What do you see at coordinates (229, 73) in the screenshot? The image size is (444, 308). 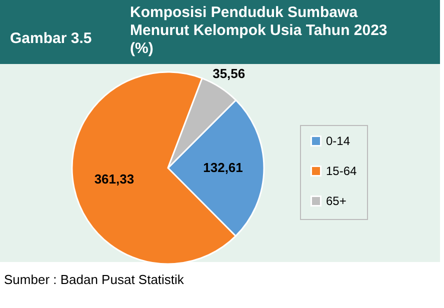 I see `data-label: 35,56` at bounding box center [229, 73].